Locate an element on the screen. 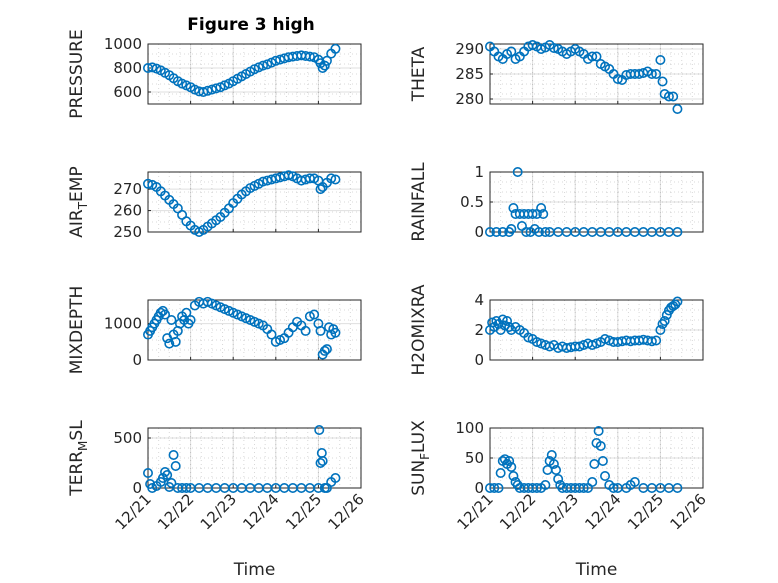  y-tick-label: 280 is located at coordinates (469, 99).